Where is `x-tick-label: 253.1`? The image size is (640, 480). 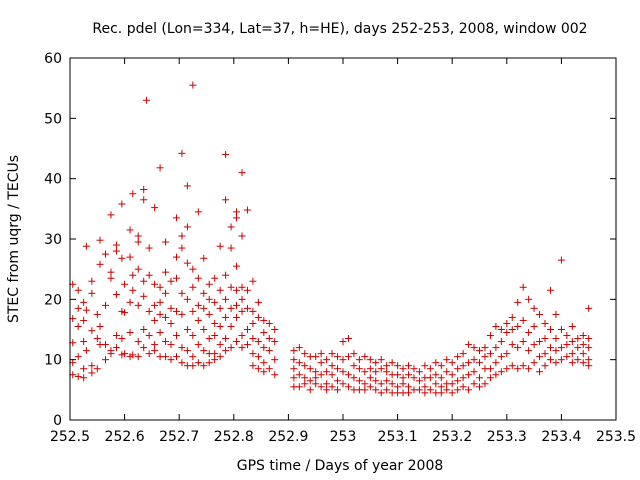 x-tick-label: 253.1 is located at coordinates (398, 437).